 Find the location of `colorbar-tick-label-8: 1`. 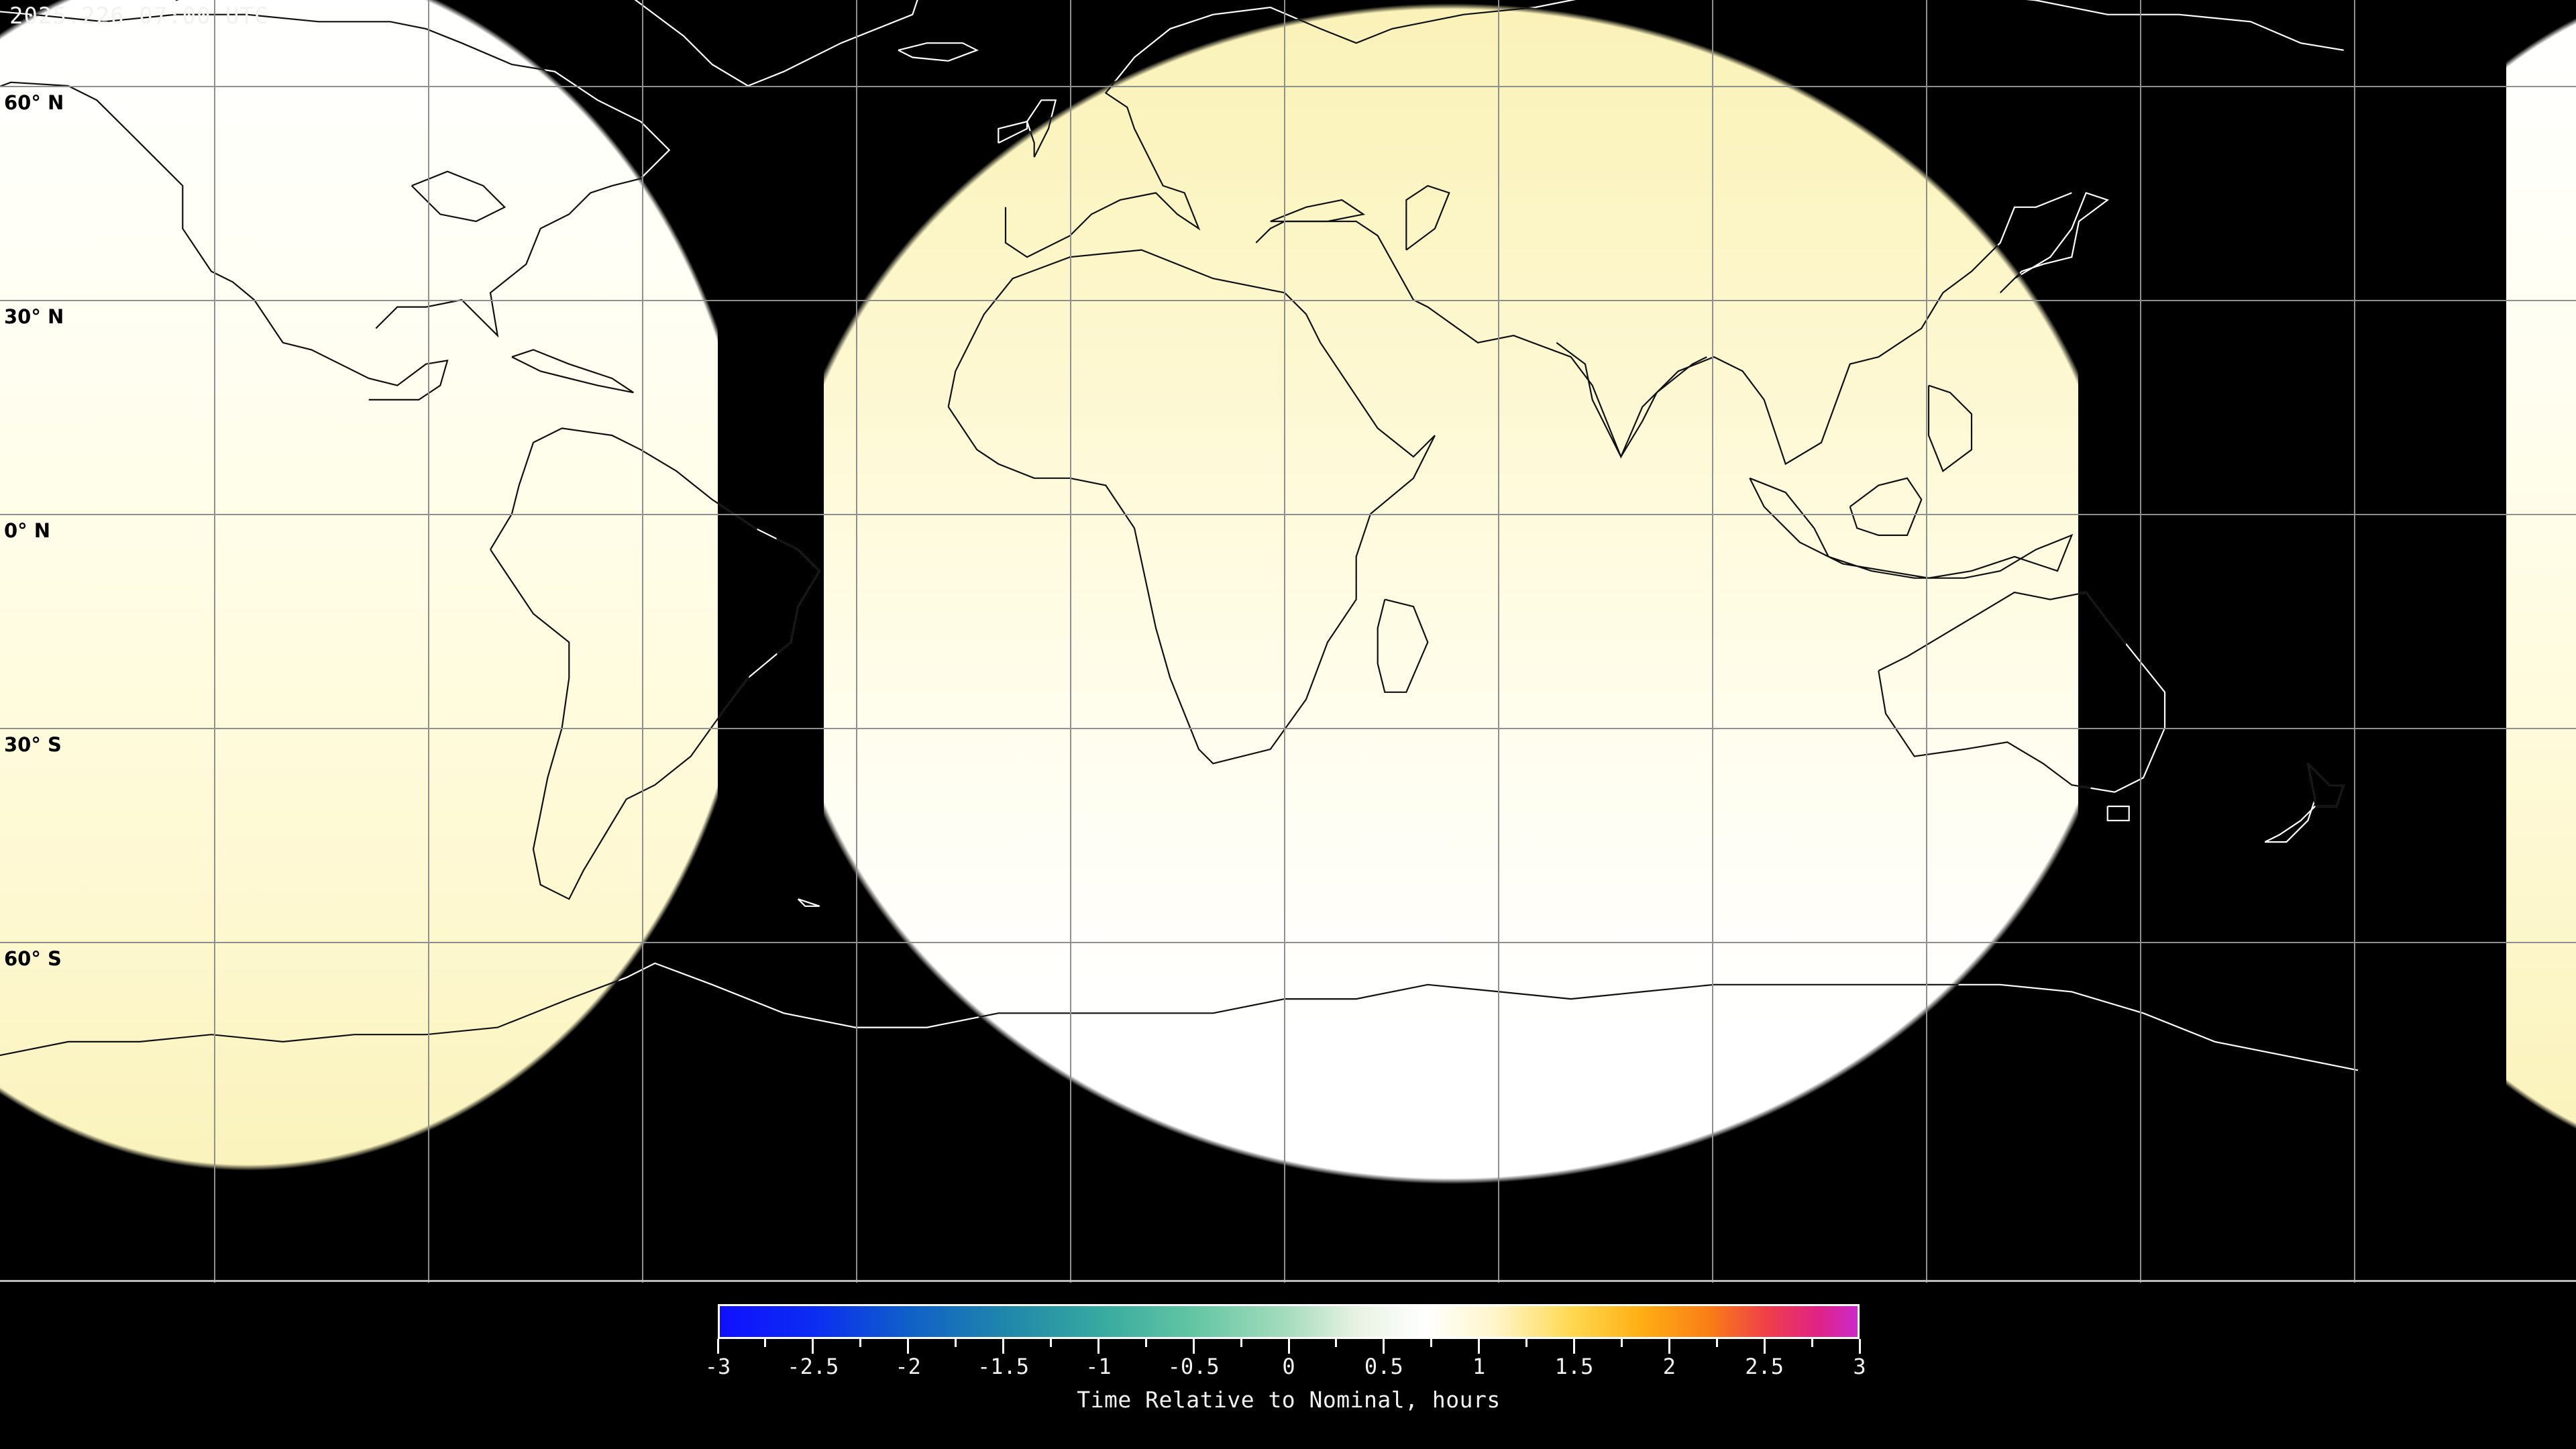

colorbar-tick-label-8: 1 is located at coordinates (1479, 1366).